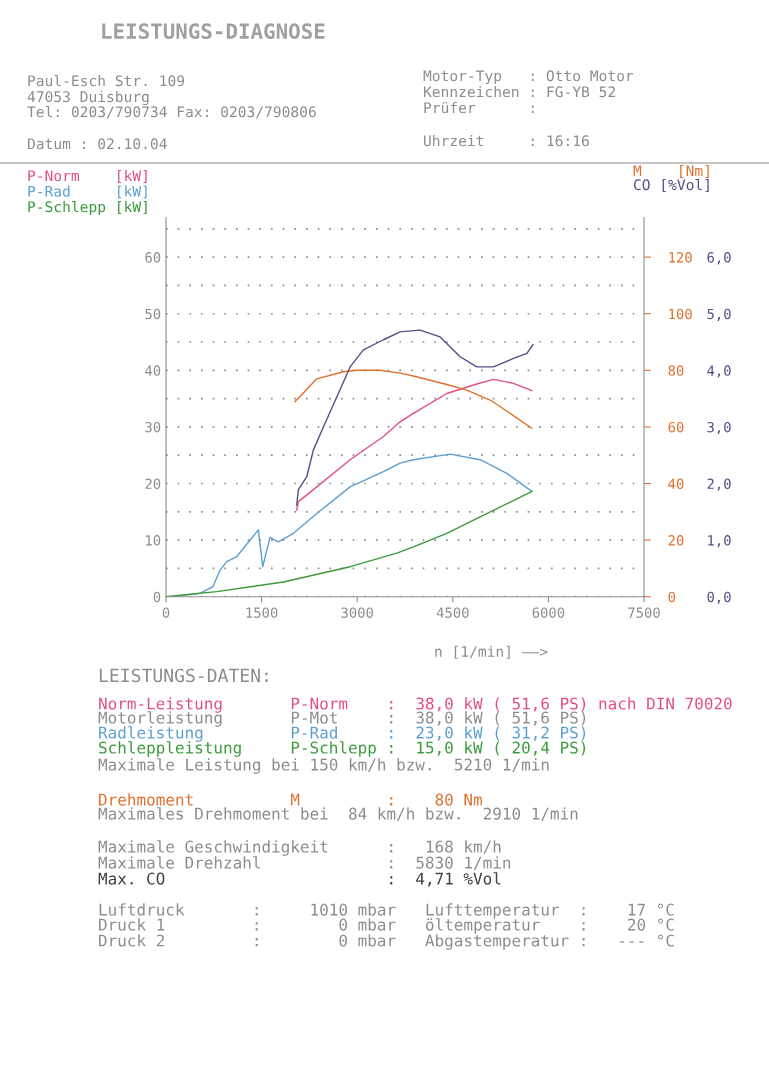 This screenshot has height=1079, width=769. Describe the element at coordinates (153, 484) in the screenshot. I see `y-tick-label: 20` at that location.